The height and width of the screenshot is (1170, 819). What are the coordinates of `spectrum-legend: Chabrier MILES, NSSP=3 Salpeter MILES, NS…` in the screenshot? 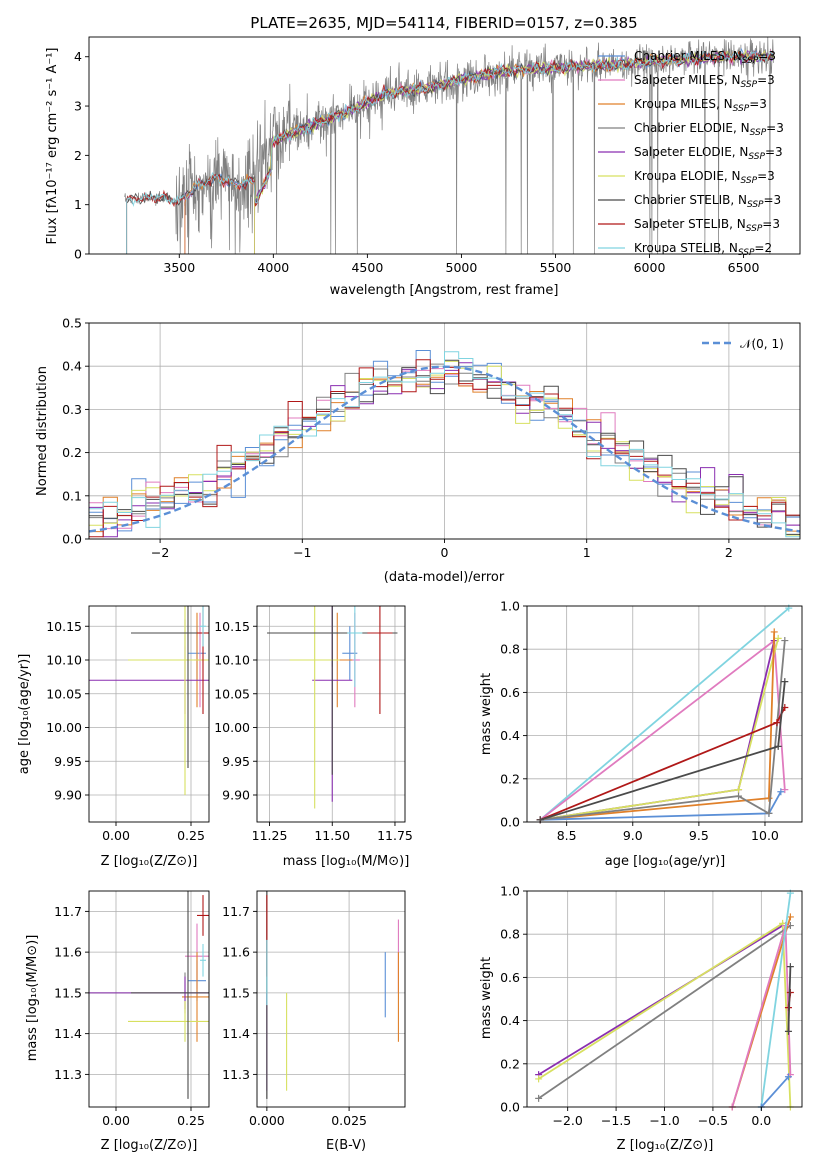 It's located at (691, 153).